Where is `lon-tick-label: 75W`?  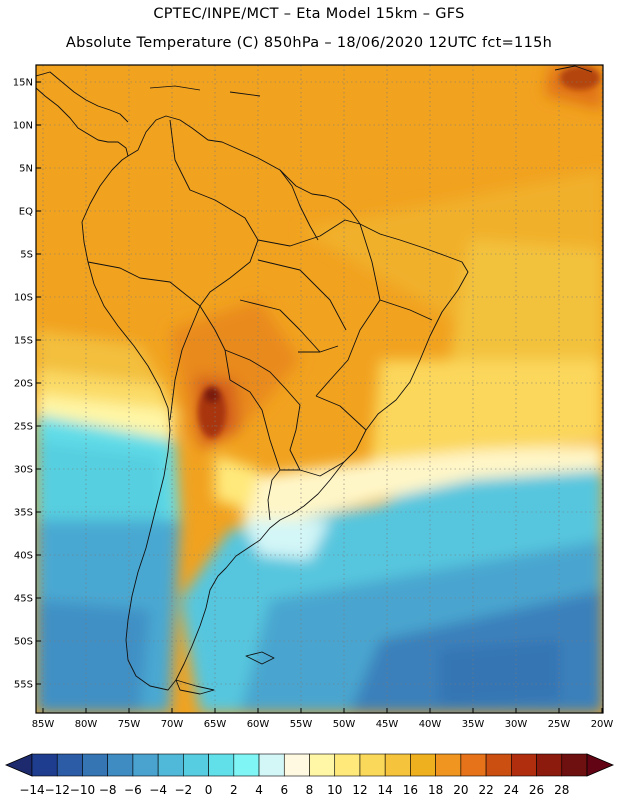
lon-tick-label: 75W is located at coordinates (129, 724).